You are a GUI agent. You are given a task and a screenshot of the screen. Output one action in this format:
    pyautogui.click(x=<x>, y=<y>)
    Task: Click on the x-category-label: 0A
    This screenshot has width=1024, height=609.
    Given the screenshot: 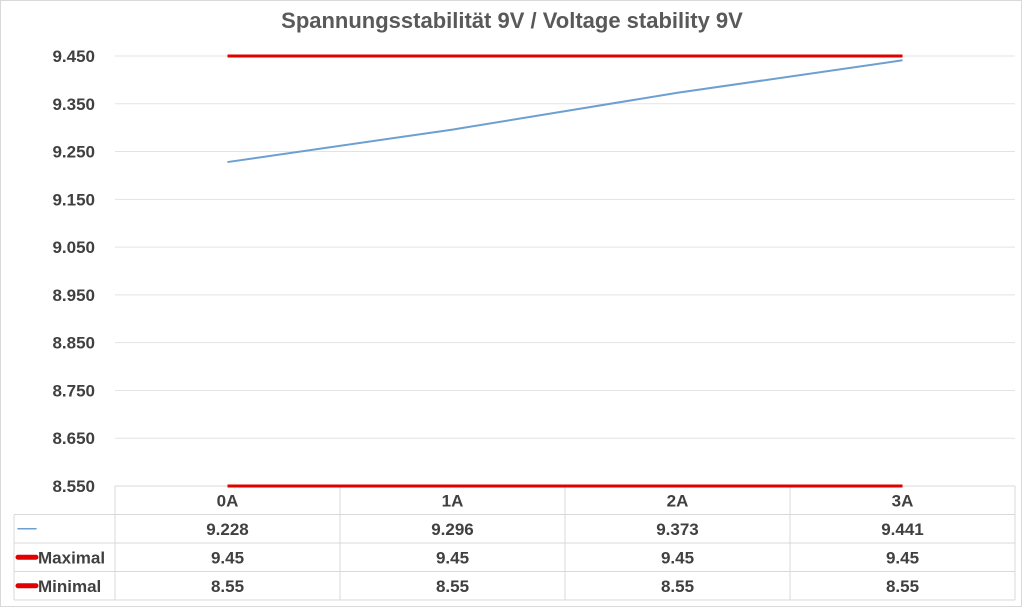 What is the action you would take?
    pyautogui.click(x=228, y=500)
    